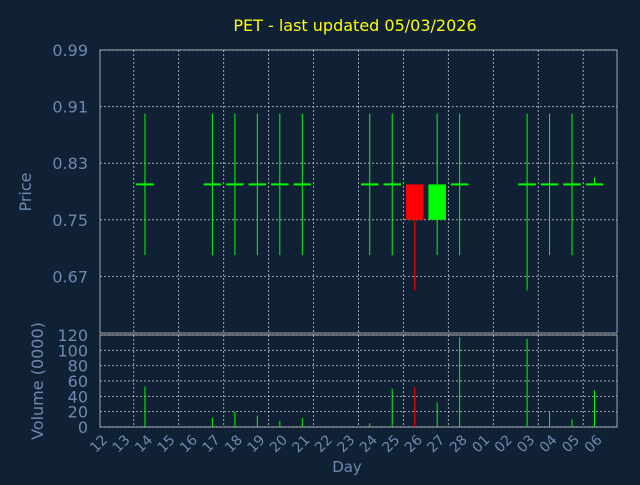 Image resolution: width=640 pixels, height=485 pixels. Describe the element at coordinates (414, 444) in the screenshot. I see `day-tick-label: 26` at that location.